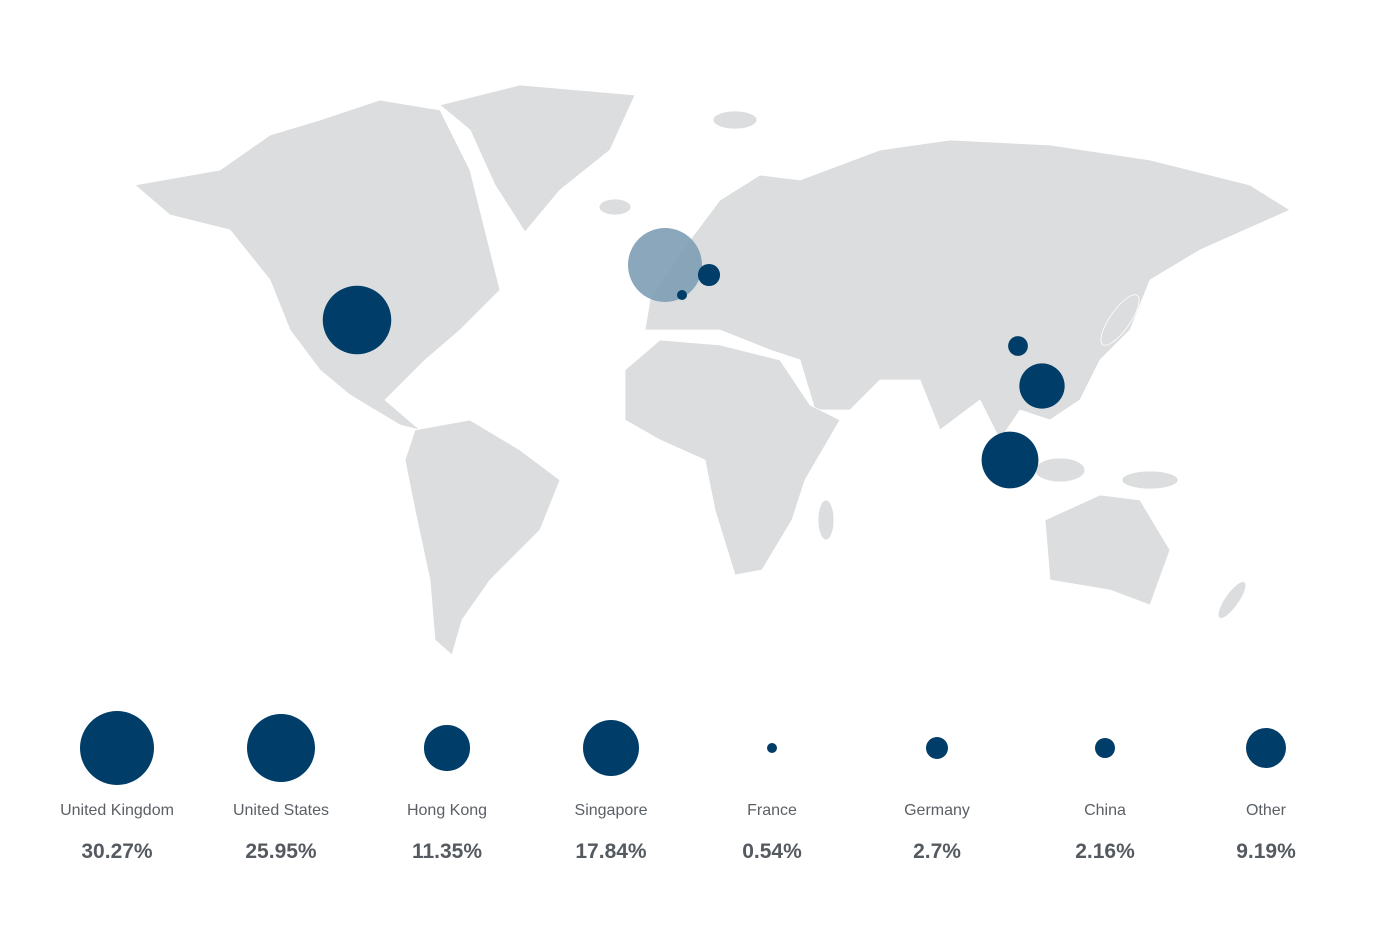  What do you see at coordinates (826, 520) in the screenshot?
I see `madagascar` at bounding box center [826, 520].